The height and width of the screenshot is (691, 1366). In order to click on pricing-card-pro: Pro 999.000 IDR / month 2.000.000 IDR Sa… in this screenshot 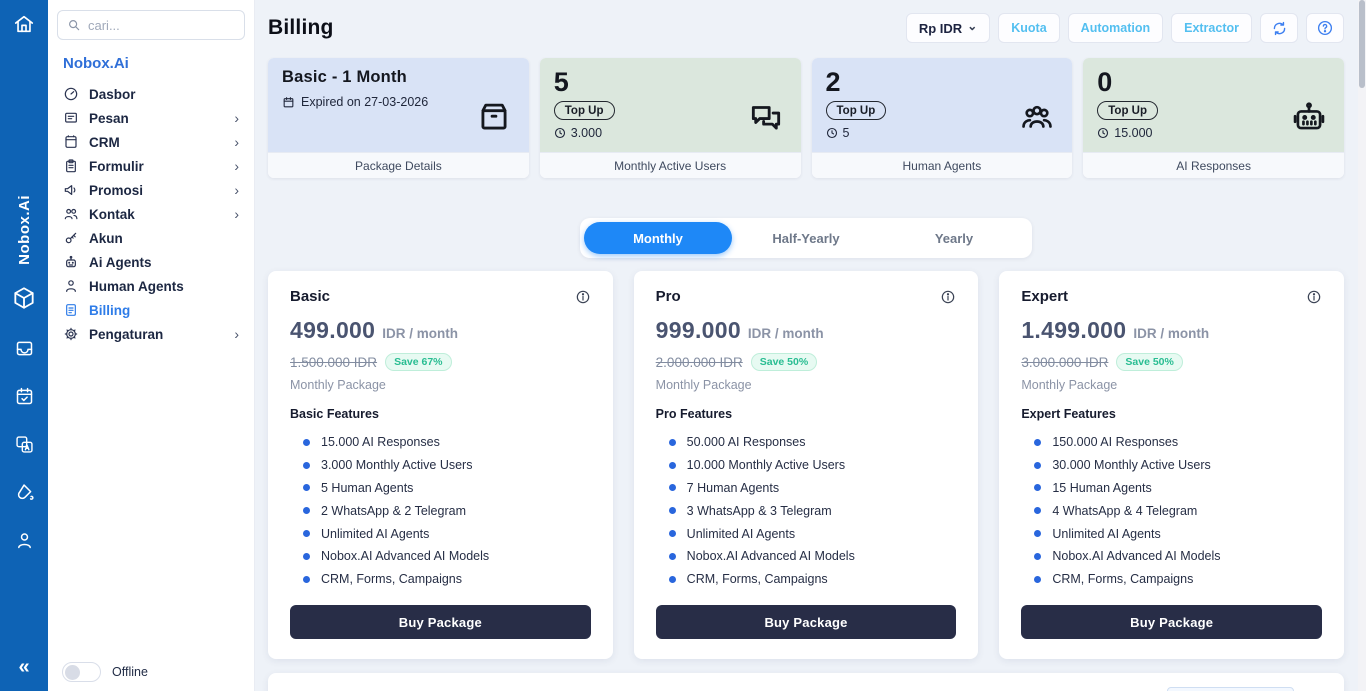, I will do `click(806, 465)`.